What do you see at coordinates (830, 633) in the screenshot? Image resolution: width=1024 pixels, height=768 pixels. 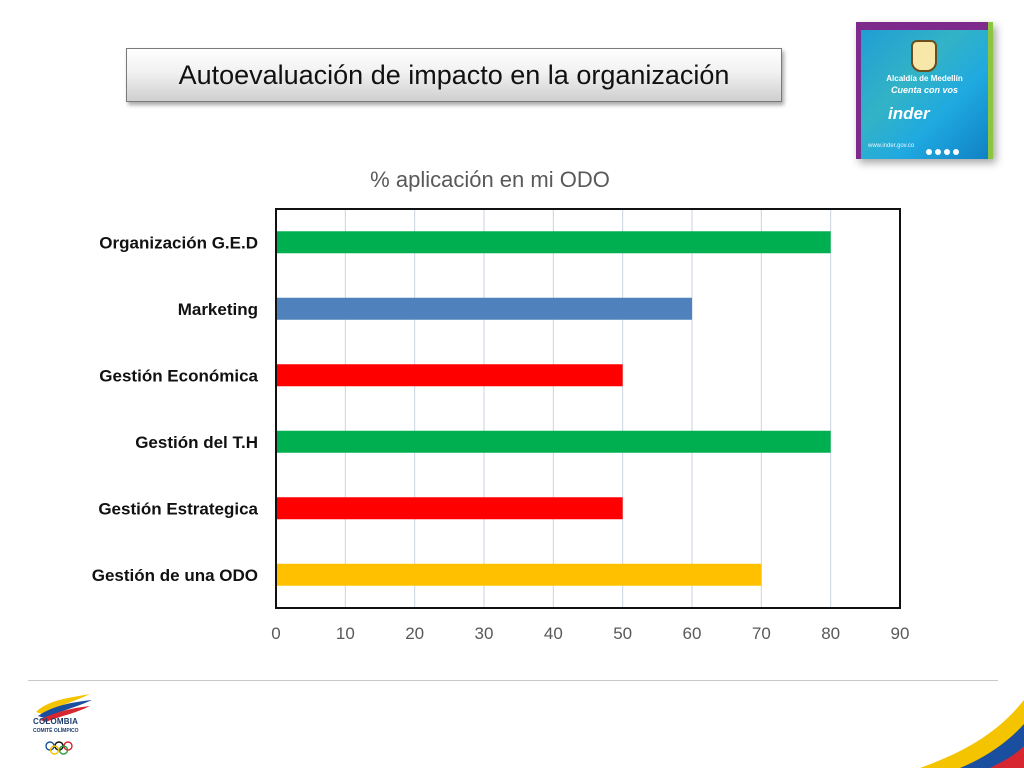 I see `x-tick-label: 80` at bounding box center [830, 633].